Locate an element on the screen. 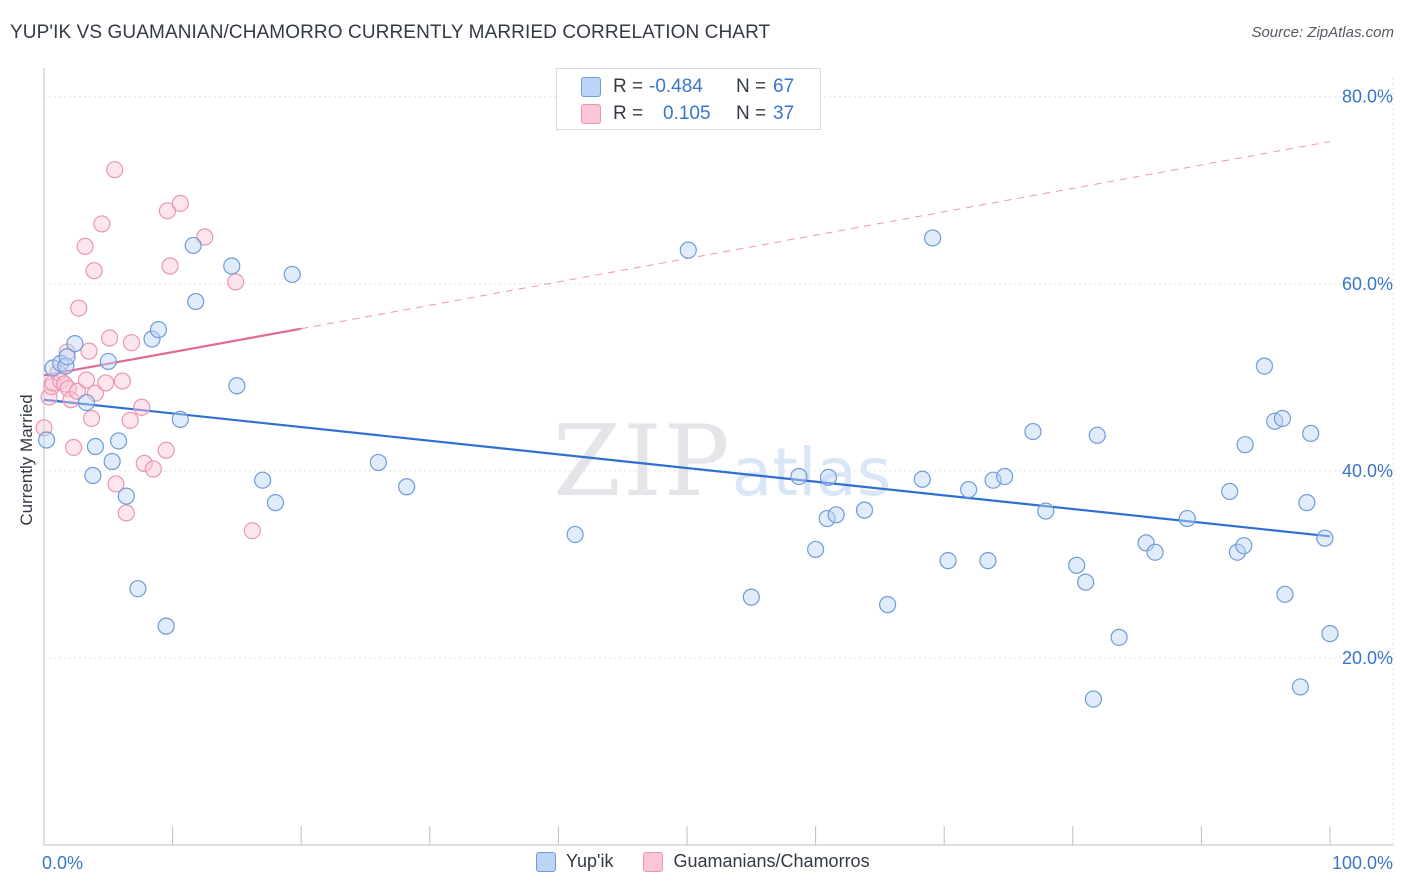  y-tick-label: 60.0% is located at coordinates (1367, 284).